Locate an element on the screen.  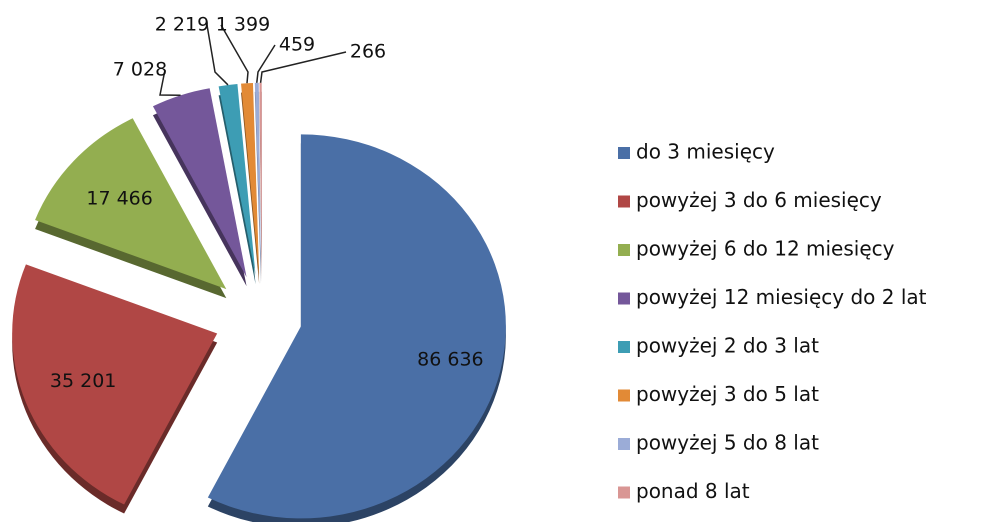
legend-label: do 3 miesięcy is located at coordinates (705, 152).